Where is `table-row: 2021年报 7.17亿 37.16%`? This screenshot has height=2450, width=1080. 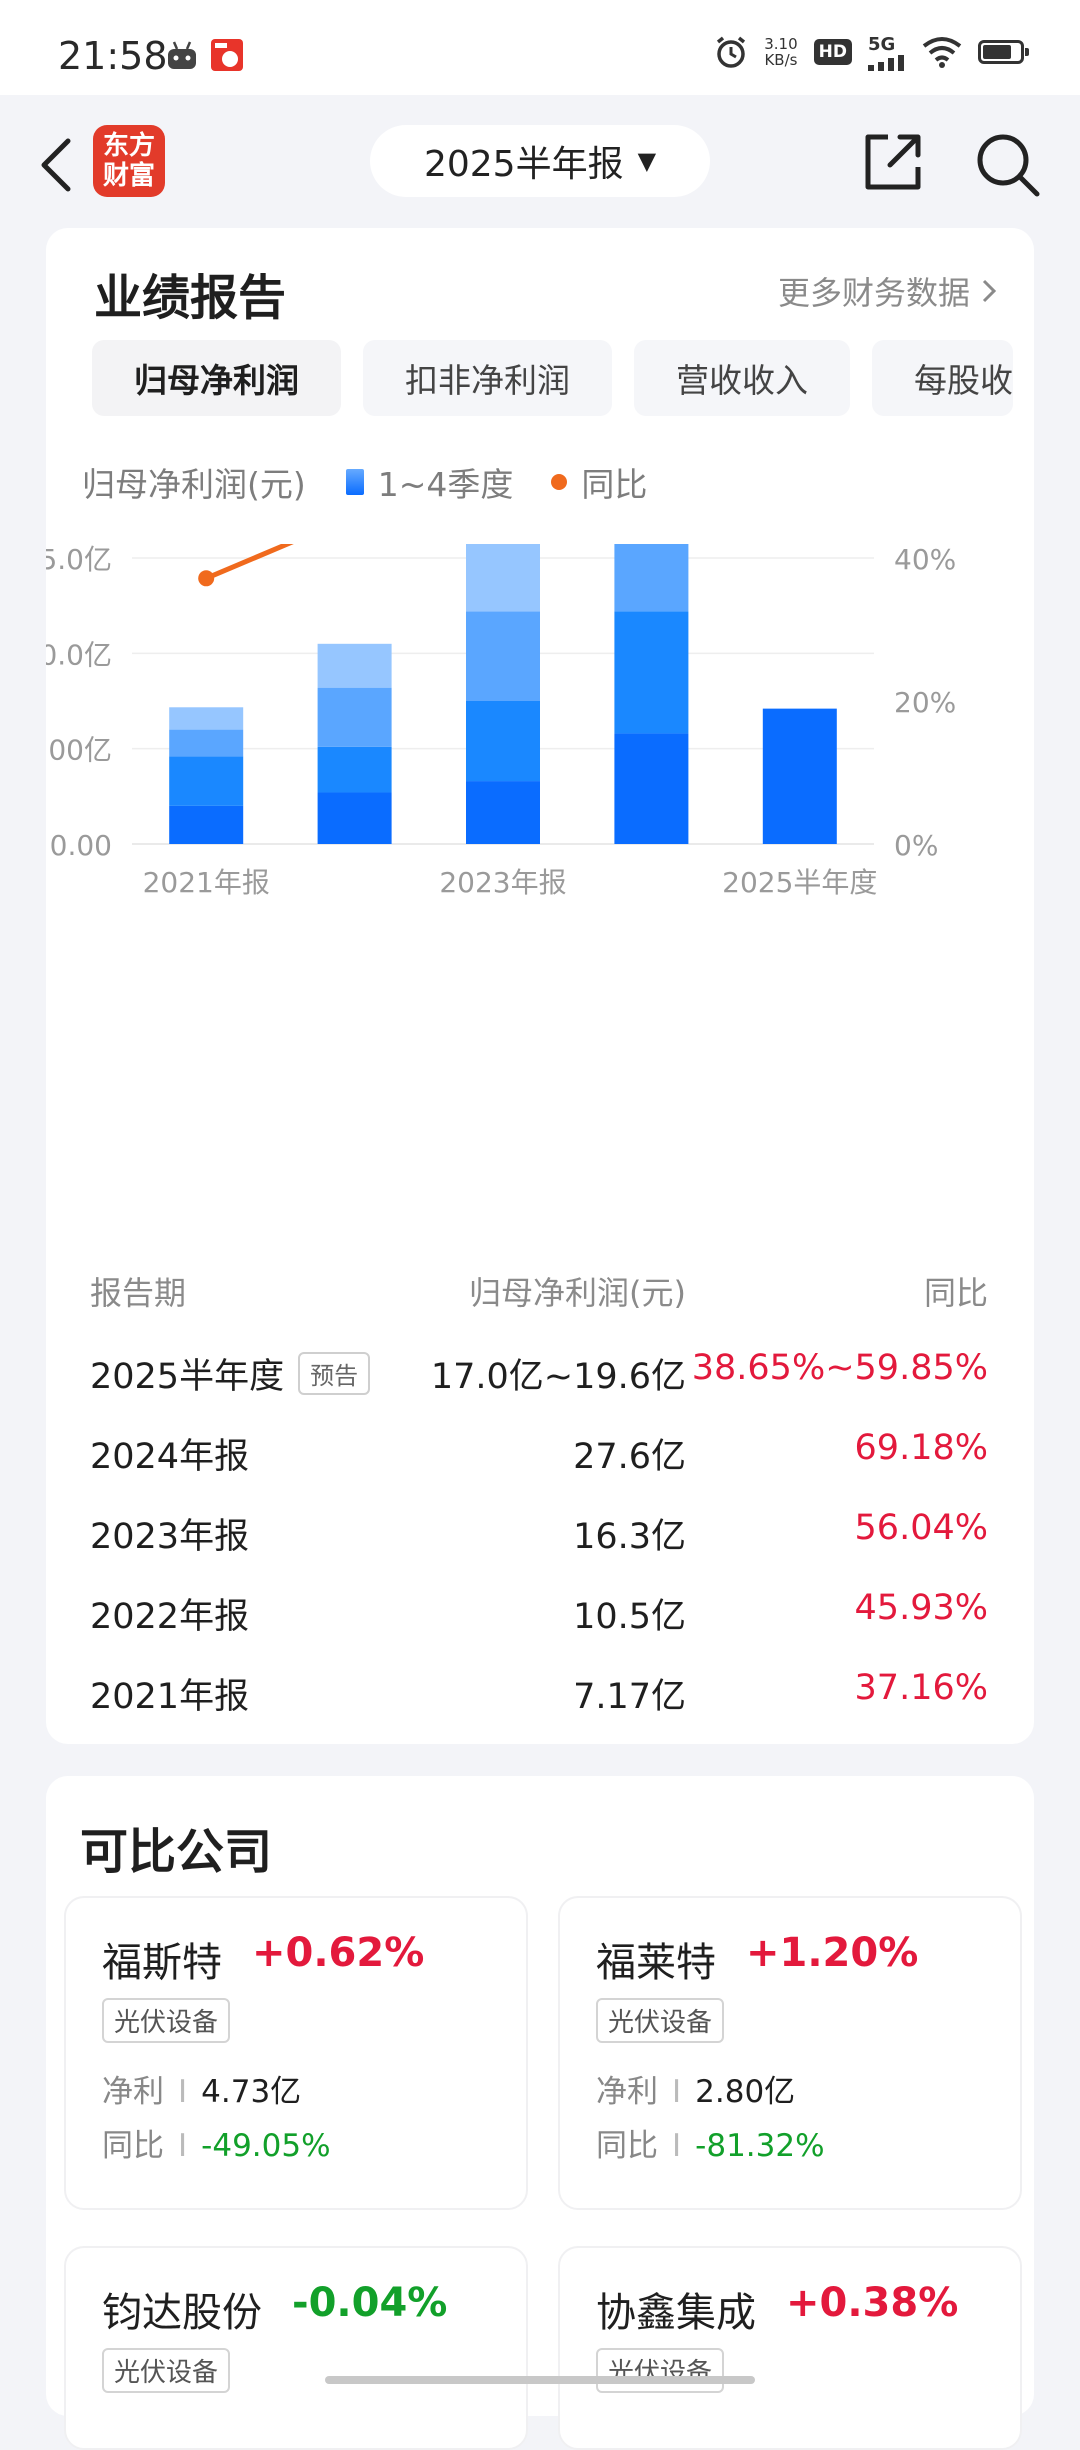
table-row: 2021年报 7.17亿 37.16% is located at coordinates (540, 1703).